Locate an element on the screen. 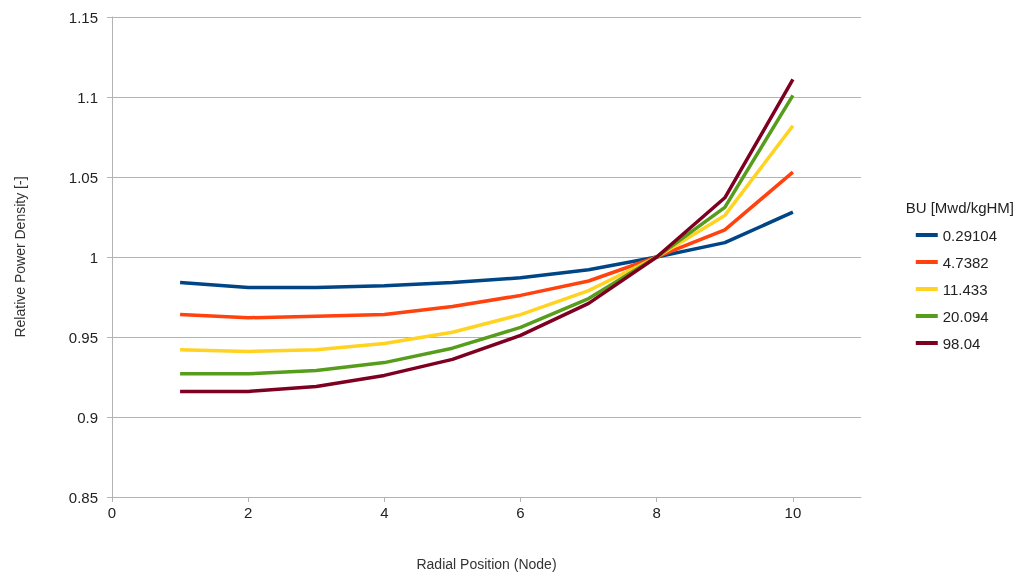 The height and width of the screenshot is (578, 1024). legend-label: 0.29104 is located at coordinates (970, 235).